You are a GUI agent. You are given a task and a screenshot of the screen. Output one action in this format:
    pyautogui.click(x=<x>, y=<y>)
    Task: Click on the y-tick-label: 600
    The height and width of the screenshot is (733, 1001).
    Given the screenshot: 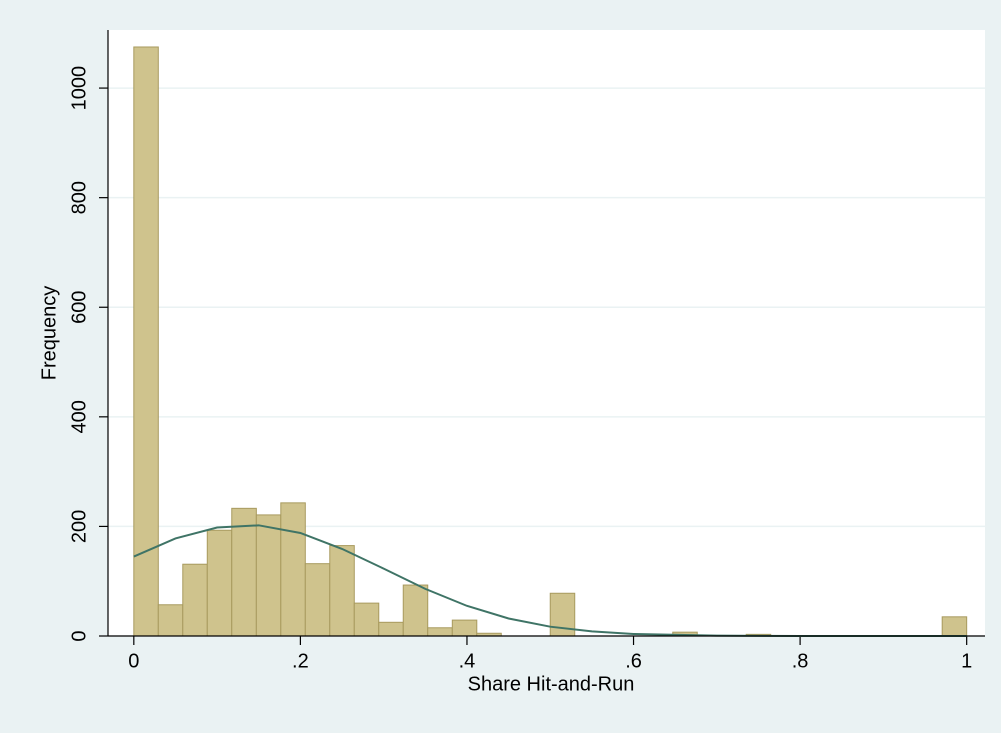 What is the action you would take?
    pyautogui.click(x=79, y=307)
    